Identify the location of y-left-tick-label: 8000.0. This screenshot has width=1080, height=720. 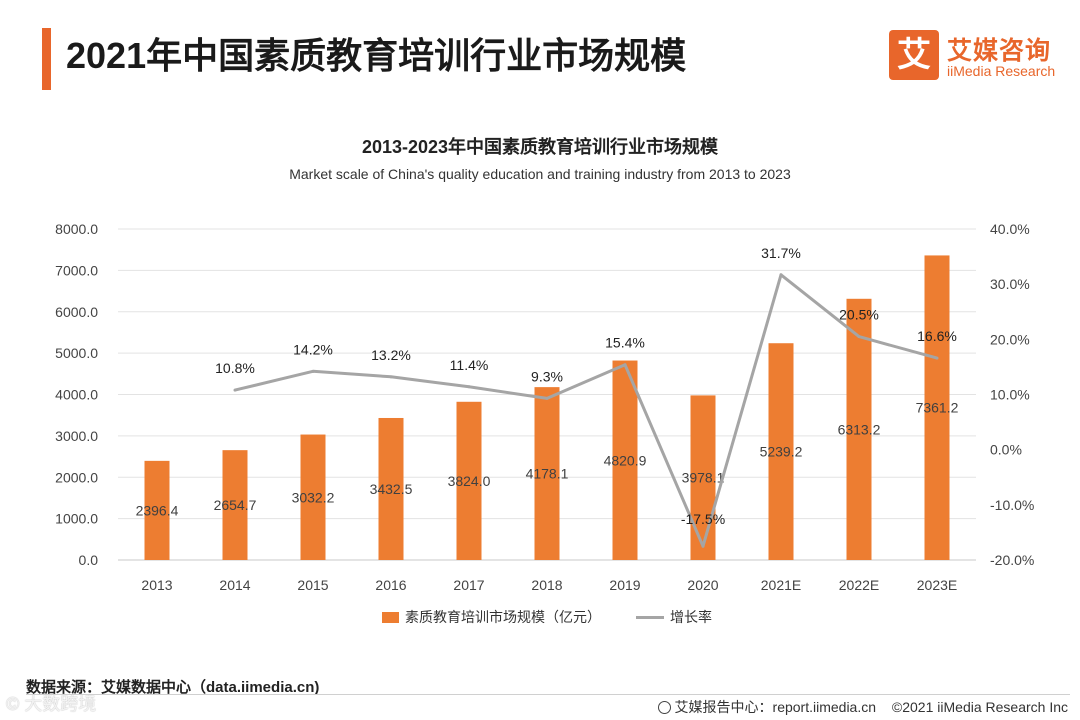
(76, 229).